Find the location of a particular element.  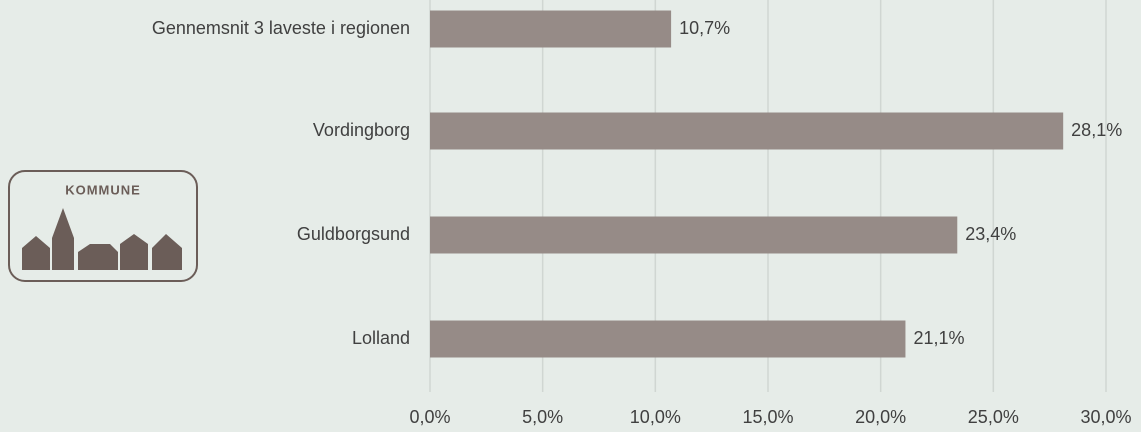

data-label: 23,4% is located at coordinates (990, 234).